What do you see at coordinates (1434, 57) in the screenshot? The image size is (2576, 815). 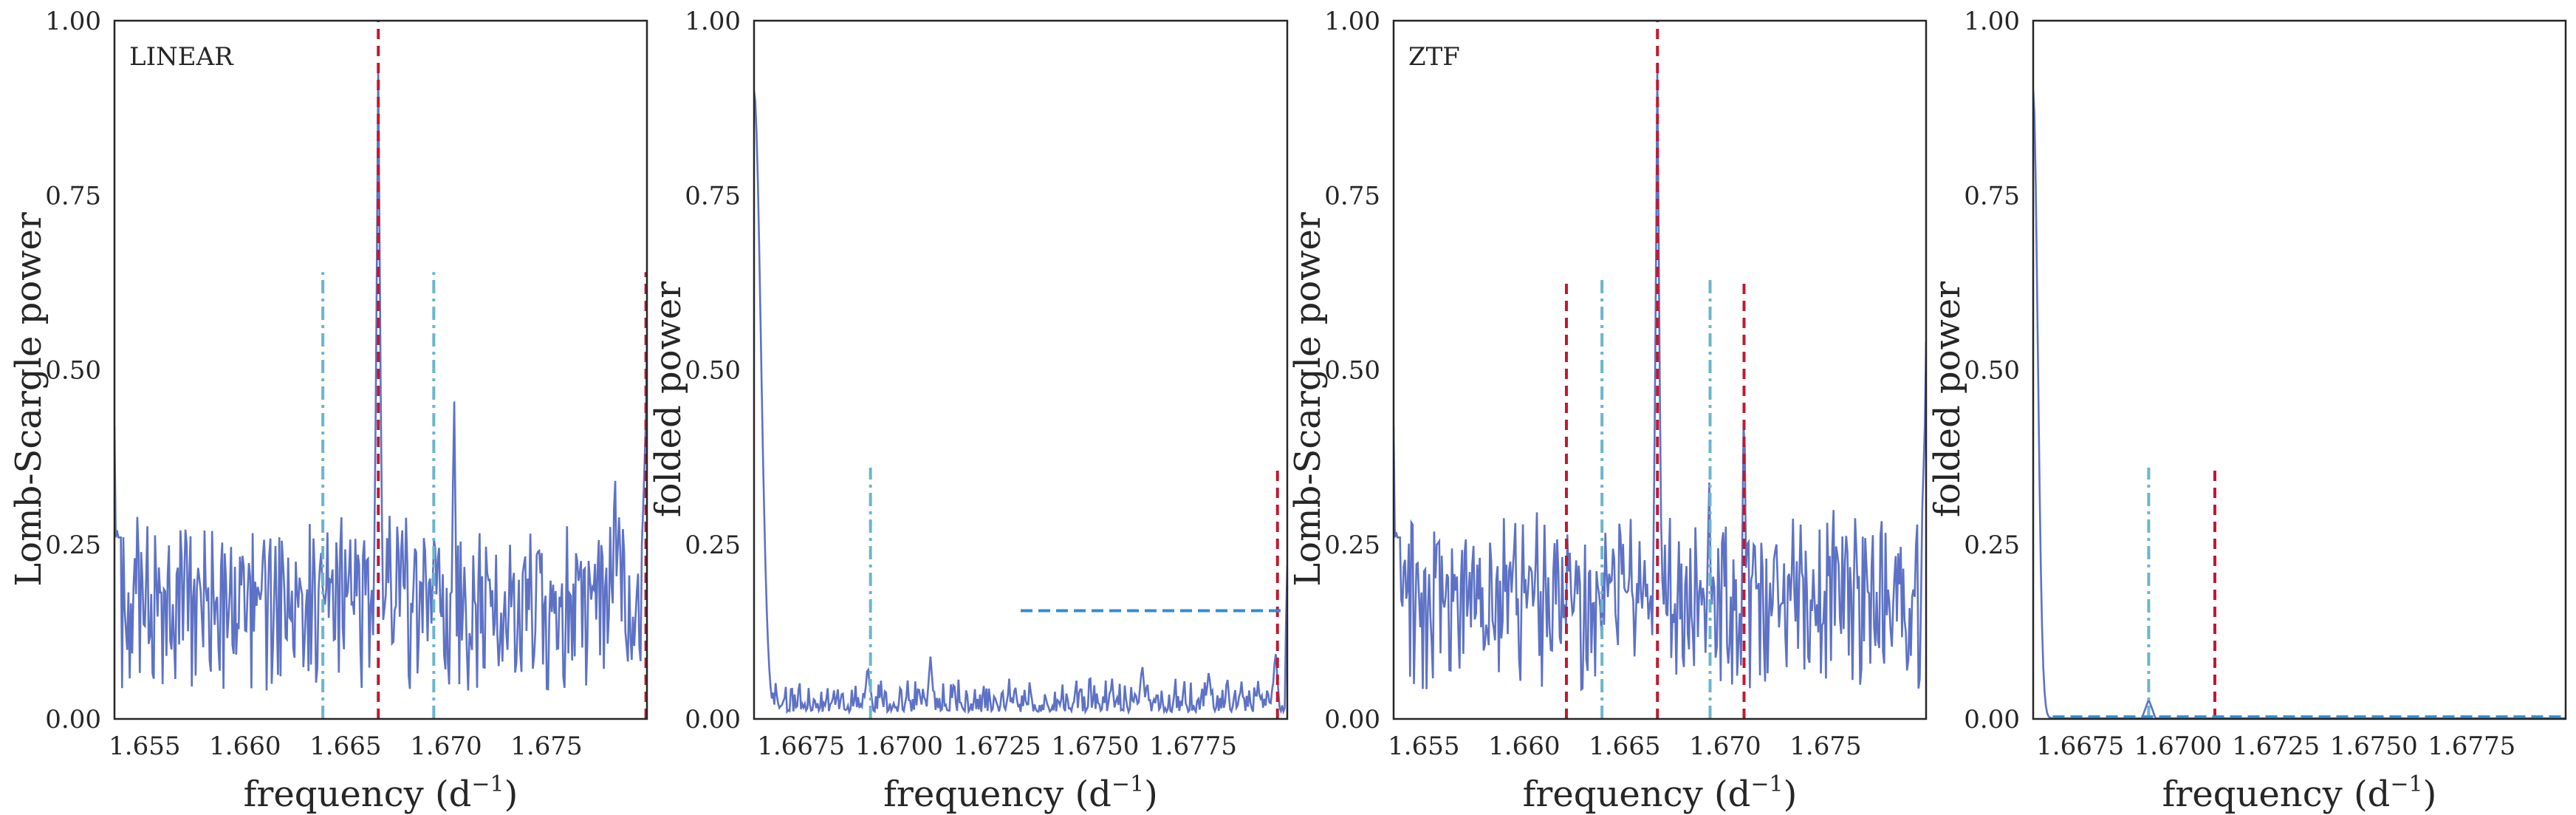 I see `panel-tag: ZTF` at bounding box center [1434, 57].